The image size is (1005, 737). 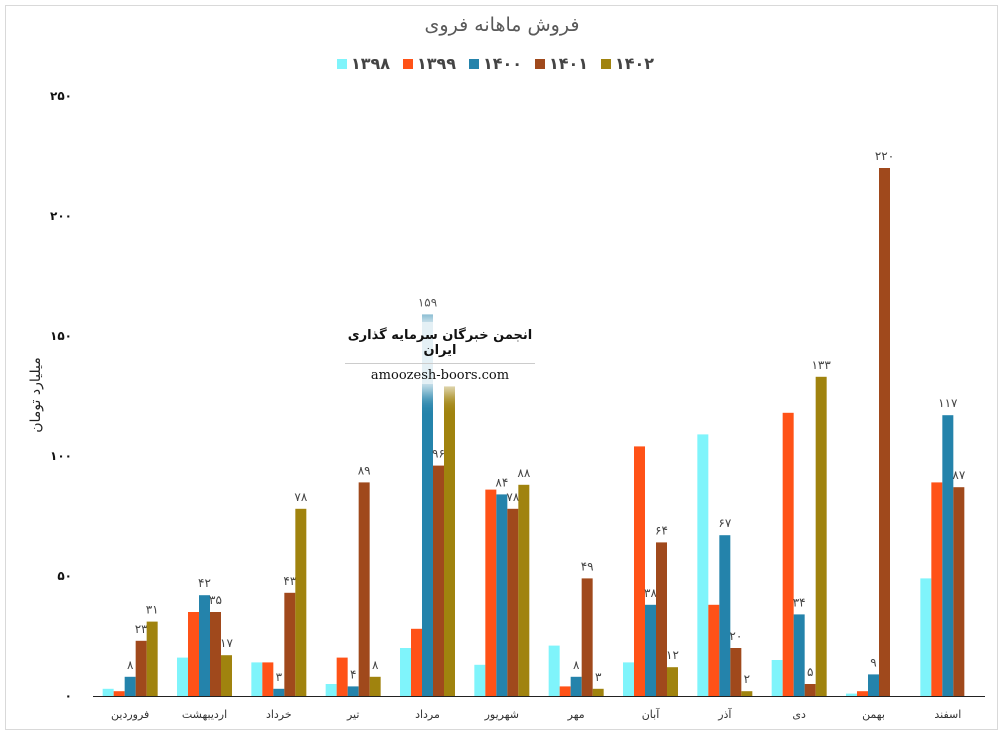 What do you see at coordinates (735, 636) in the screenshot?
I see `data-label: ۲۰` at bounding box center [735, 636].